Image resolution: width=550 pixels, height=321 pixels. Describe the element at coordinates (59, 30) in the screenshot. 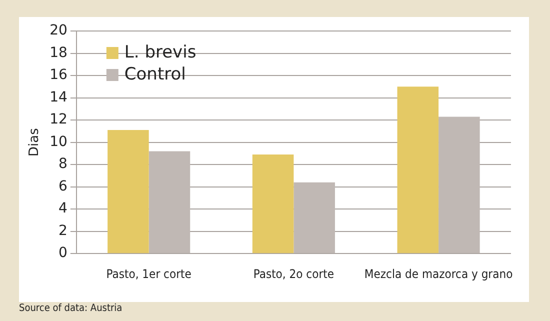

I see `y-tick-label: 20` at that location.